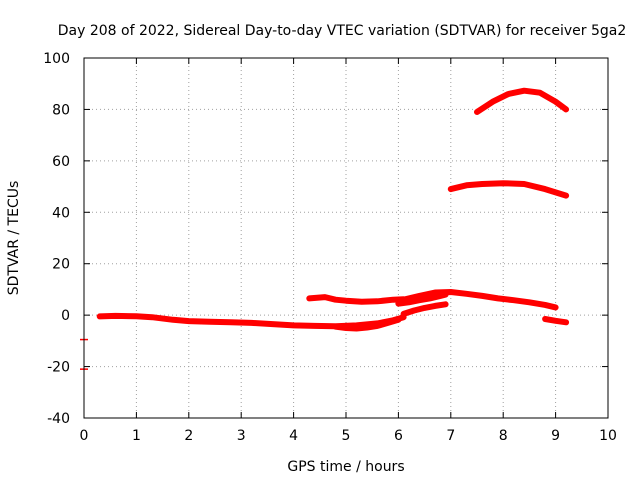 This screenshot has width=640, height=480. I want to click on series-track-h, so click(508, 189).